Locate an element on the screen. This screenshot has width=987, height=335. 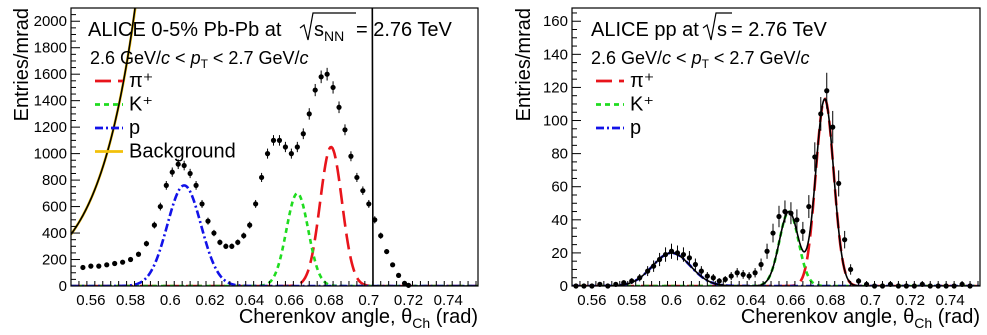
y-tick-label: 1800 is located at coordinates (50, 48).